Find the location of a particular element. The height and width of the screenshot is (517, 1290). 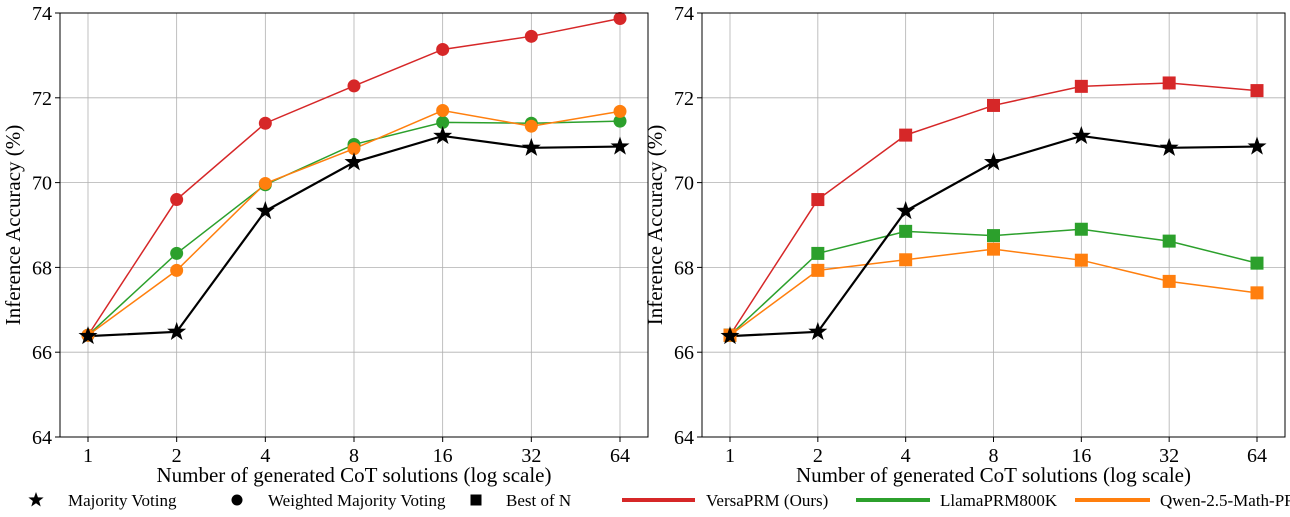

legend-item-best-of-n: Best of N is located at coordinates (520, 500).